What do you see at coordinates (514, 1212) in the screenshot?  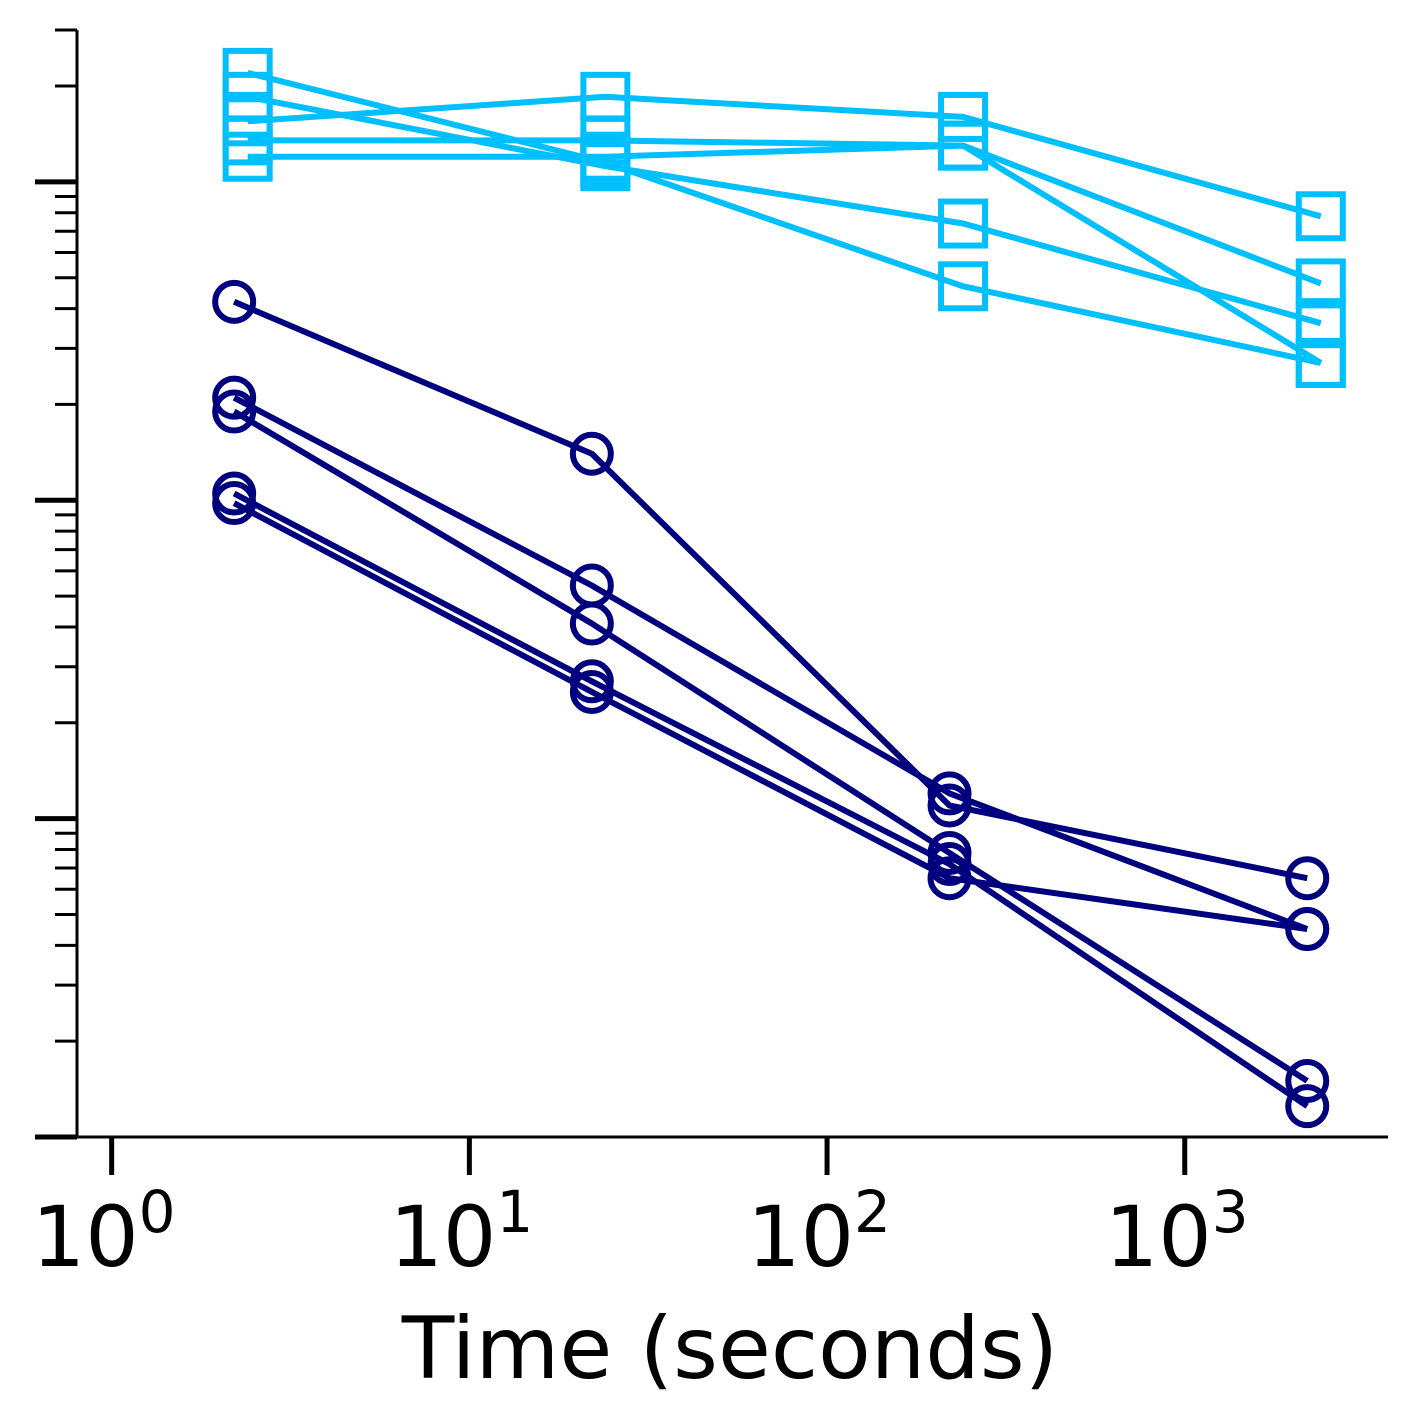 I see `x-tick-label-exponent: 1` at bounding box center [514, 1212].